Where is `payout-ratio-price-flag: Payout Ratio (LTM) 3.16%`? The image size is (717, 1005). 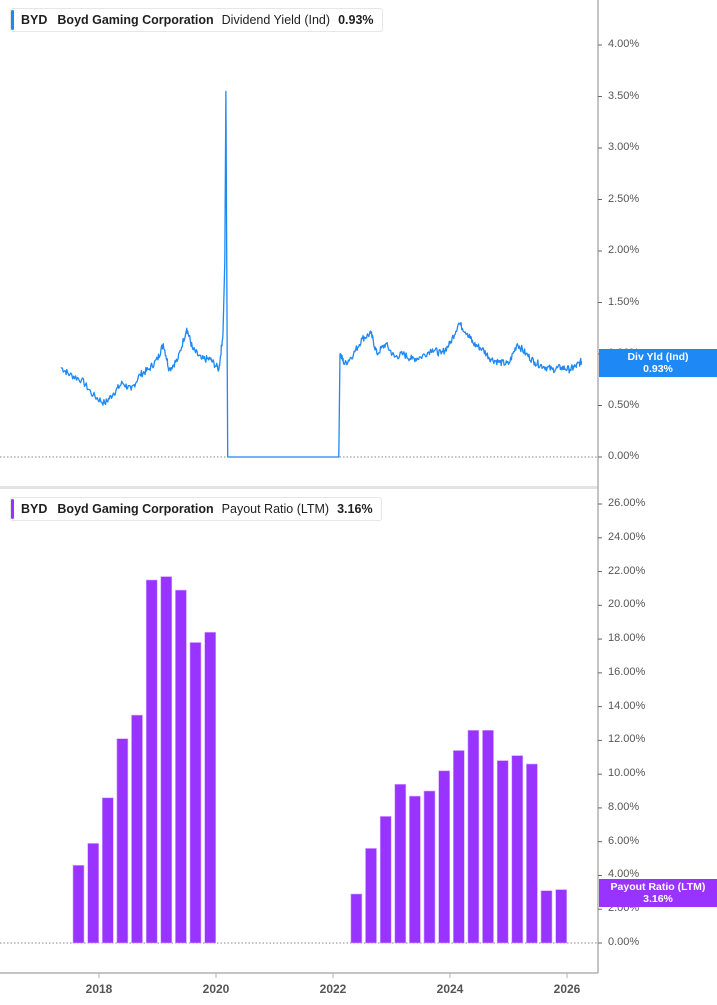 payout-ratio-price-flag: Payout Ratio (LTM) 3.16% is located at coordinates (658, 893).